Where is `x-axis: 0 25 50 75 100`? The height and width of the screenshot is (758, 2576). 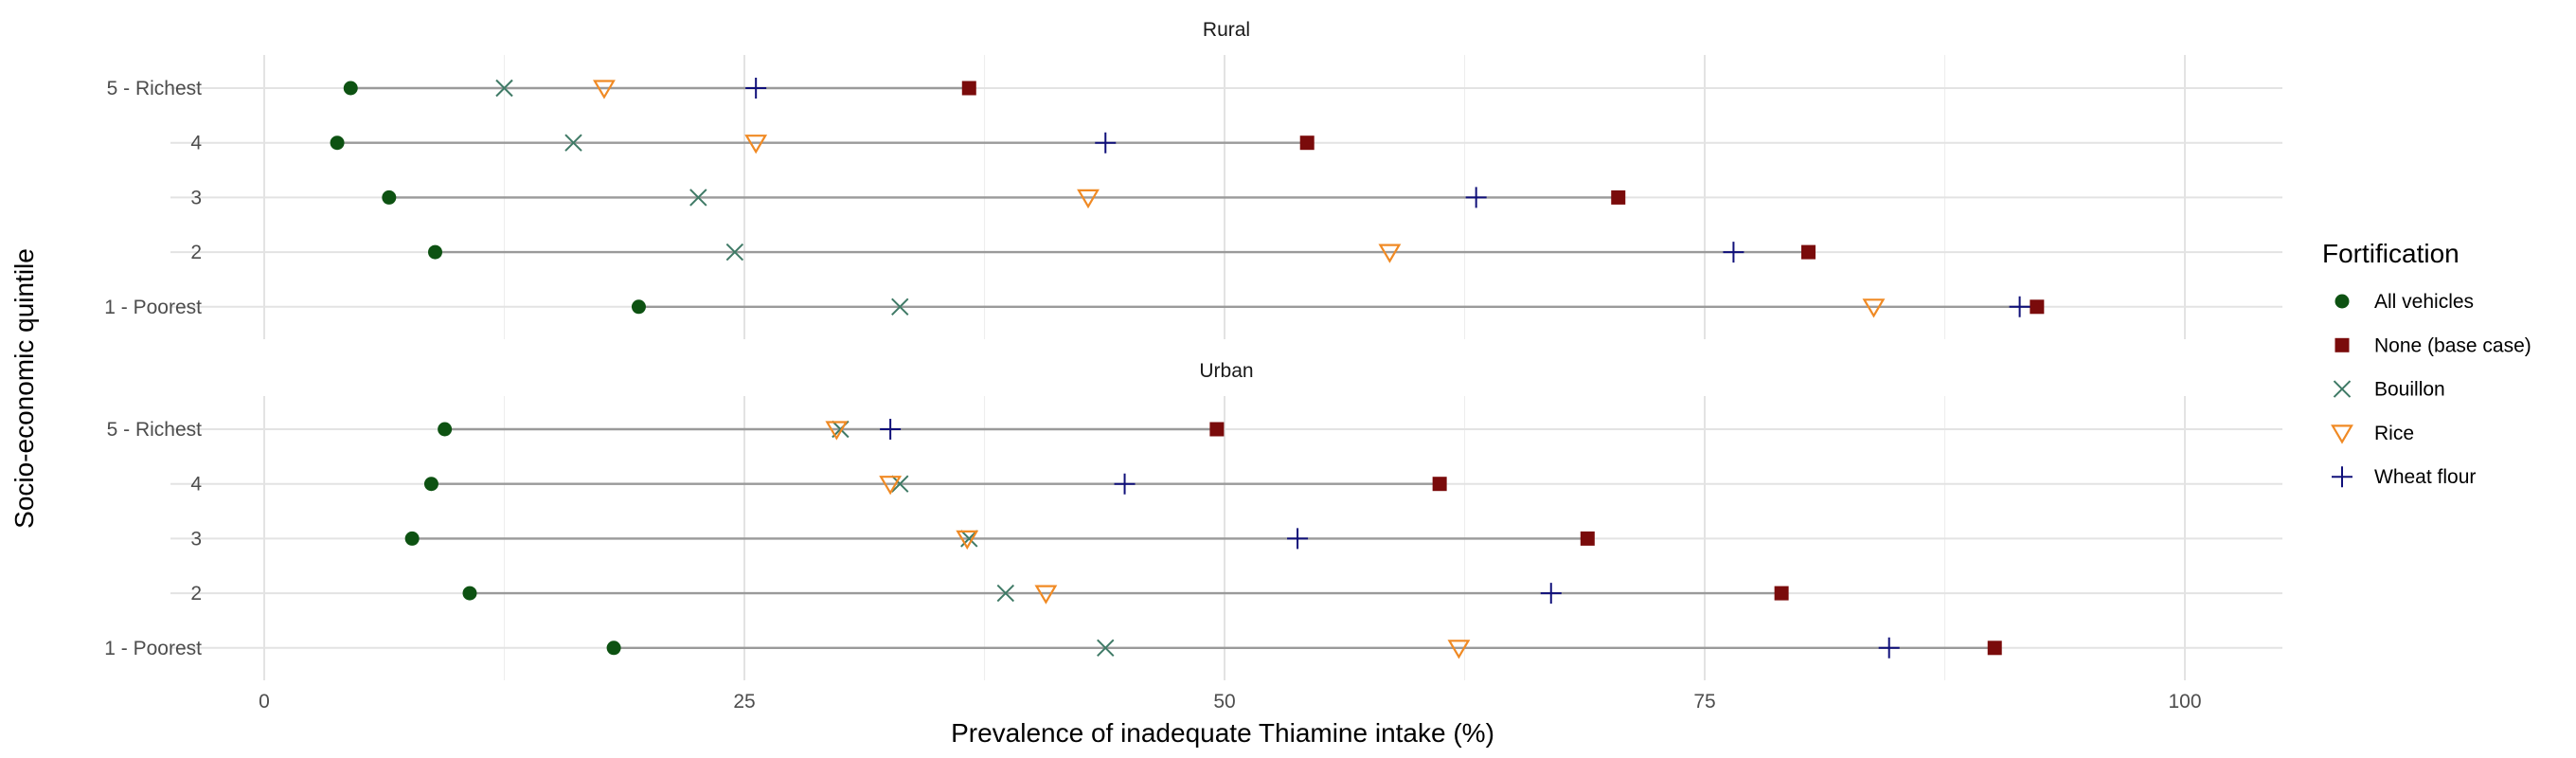
x-axis: 0 25 50 75 100 is located at coordinates (1230, 702).